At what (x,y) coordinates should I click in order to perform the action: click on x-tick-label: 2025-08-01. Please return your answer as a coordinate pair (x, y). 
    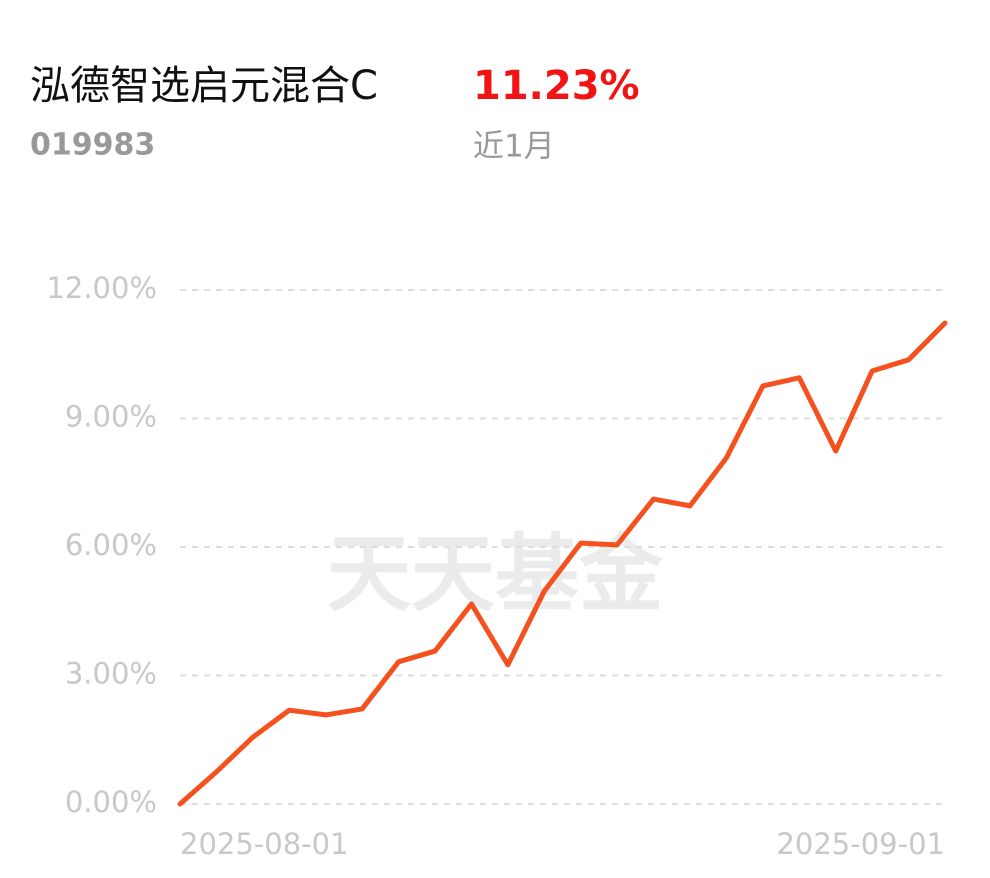
    Looking at the image, I should click on (264, 844).